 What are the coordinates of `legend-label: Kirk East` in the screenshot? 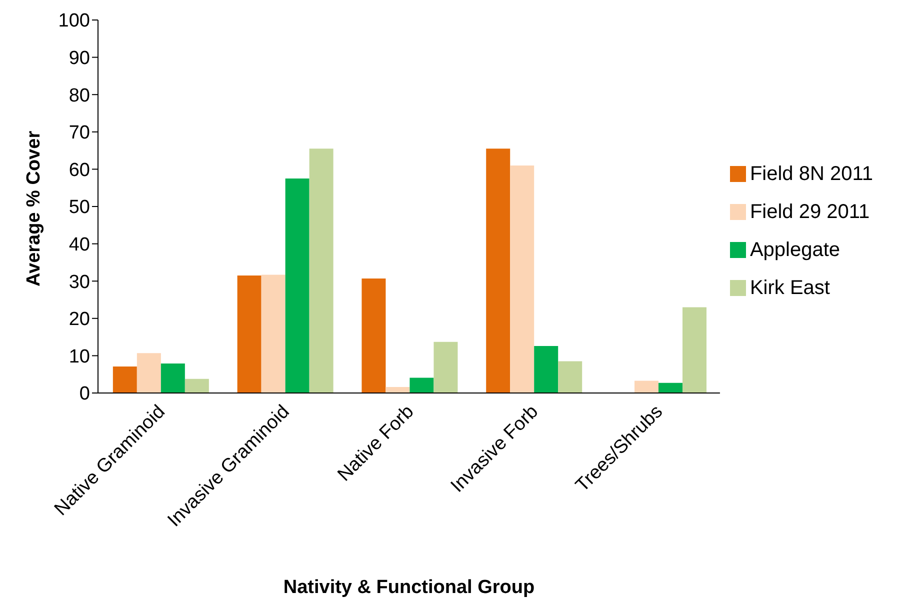 It's located at (790, 287).